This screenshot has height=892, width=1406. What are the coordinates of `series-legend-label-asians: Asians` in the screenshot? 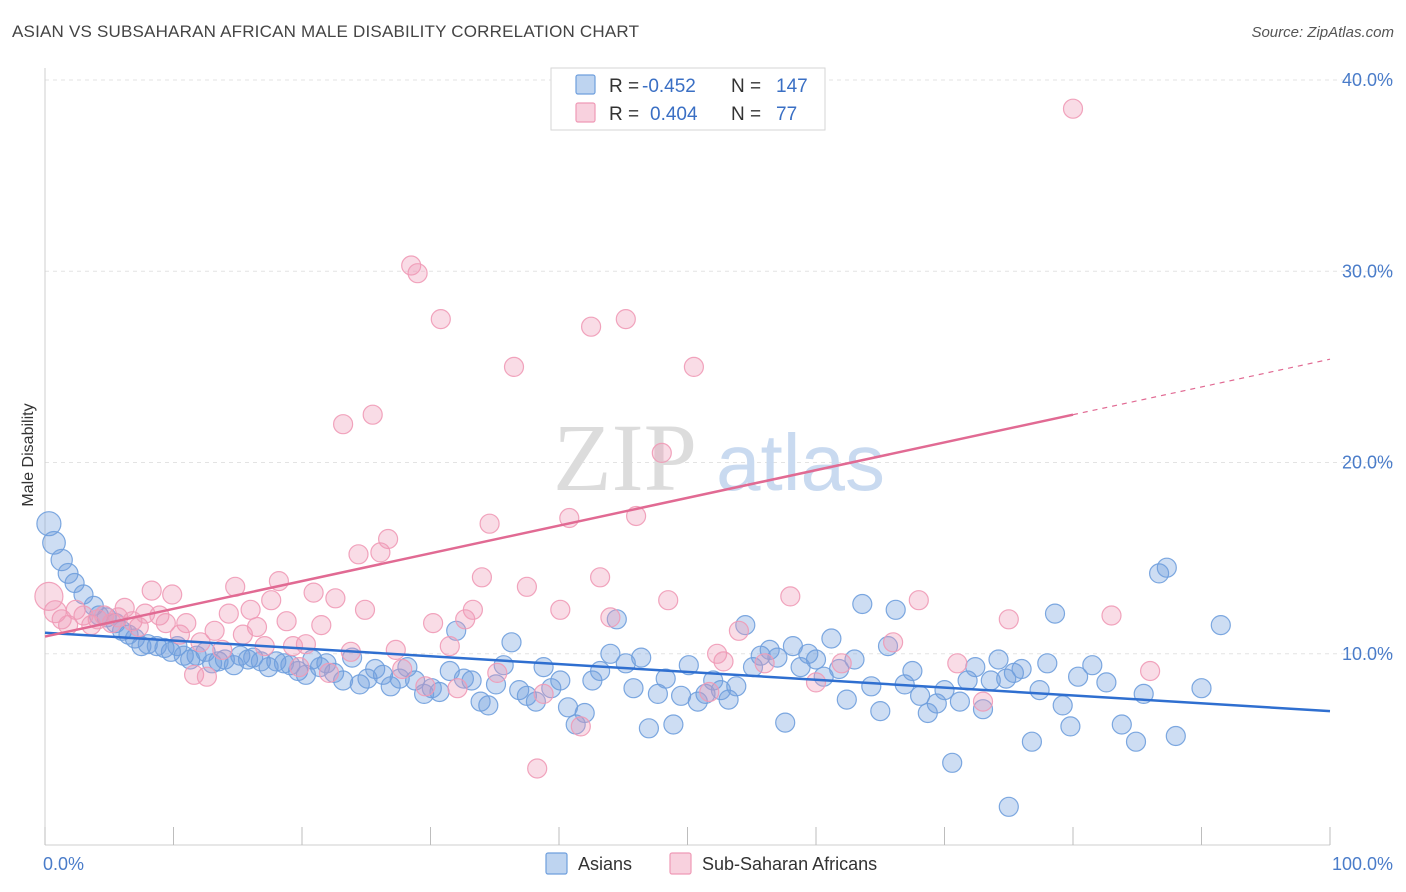 It's located at (605, 864).